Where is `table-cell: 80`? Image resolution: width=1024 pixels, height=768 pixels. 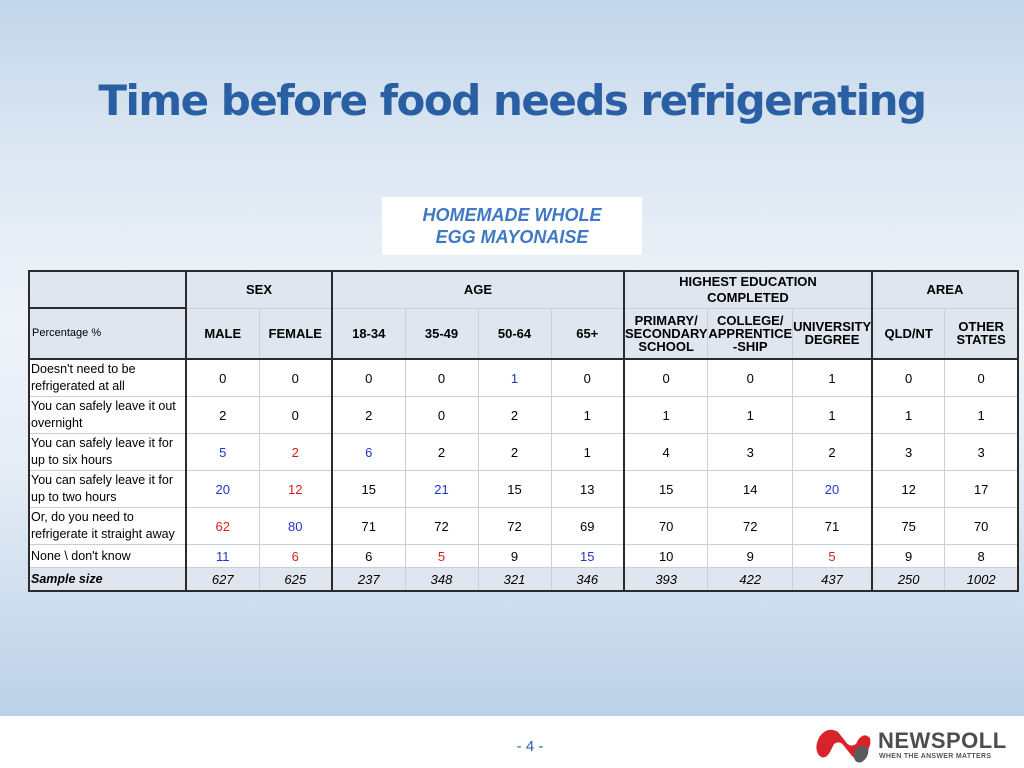 table-cell: 80 is located at coordinates (295, 526).